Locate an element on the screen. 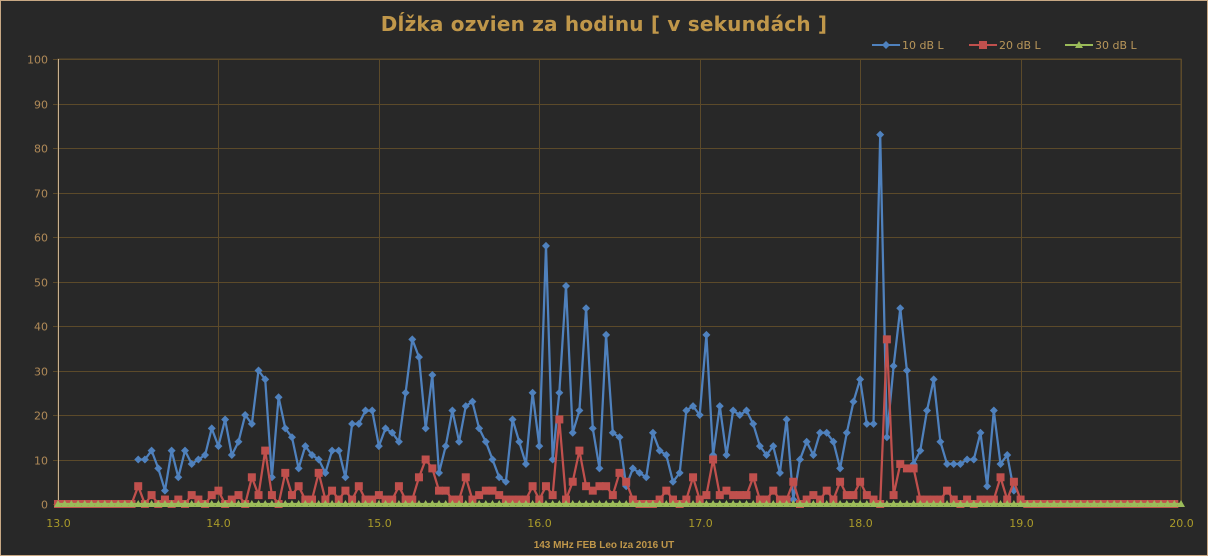 This screenshot has height=556, width=1208. y-tick-label: 30 is located at coordinates (41, 372).